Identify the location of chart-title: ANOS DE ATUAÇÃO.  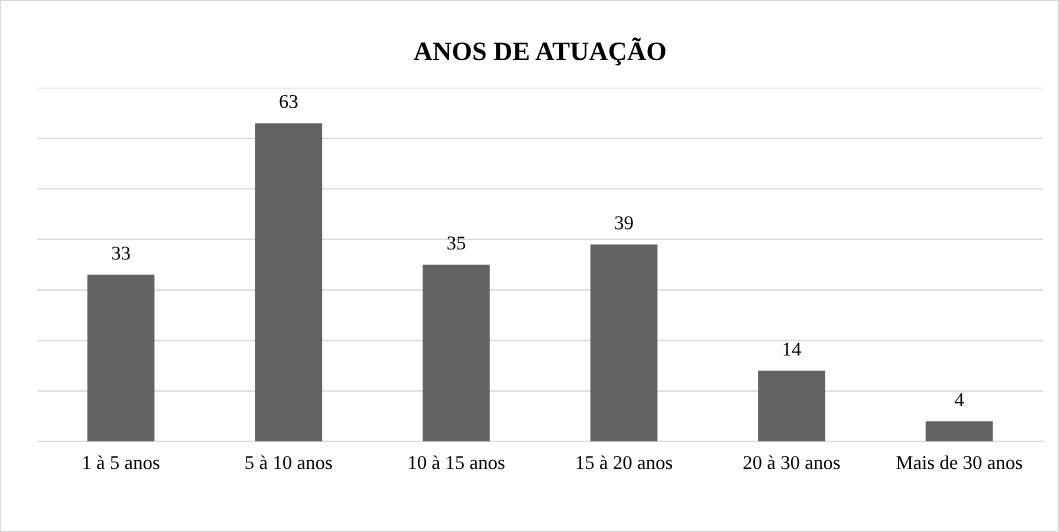
(539, 51).